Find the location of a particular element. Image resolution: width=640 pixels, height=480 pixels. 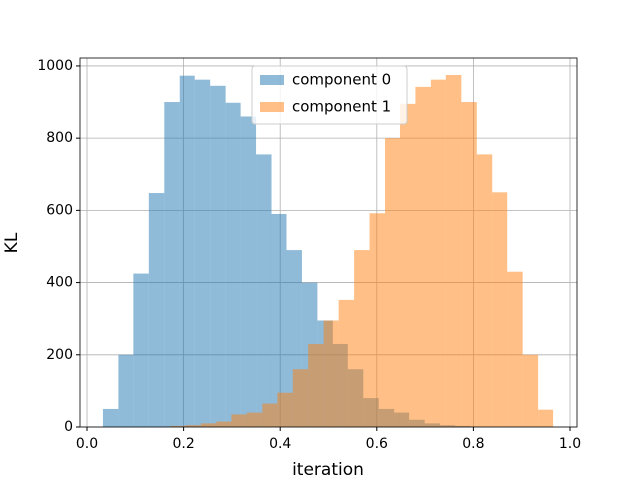

y-tick-label: 200 is located at coordinates (59, 355).